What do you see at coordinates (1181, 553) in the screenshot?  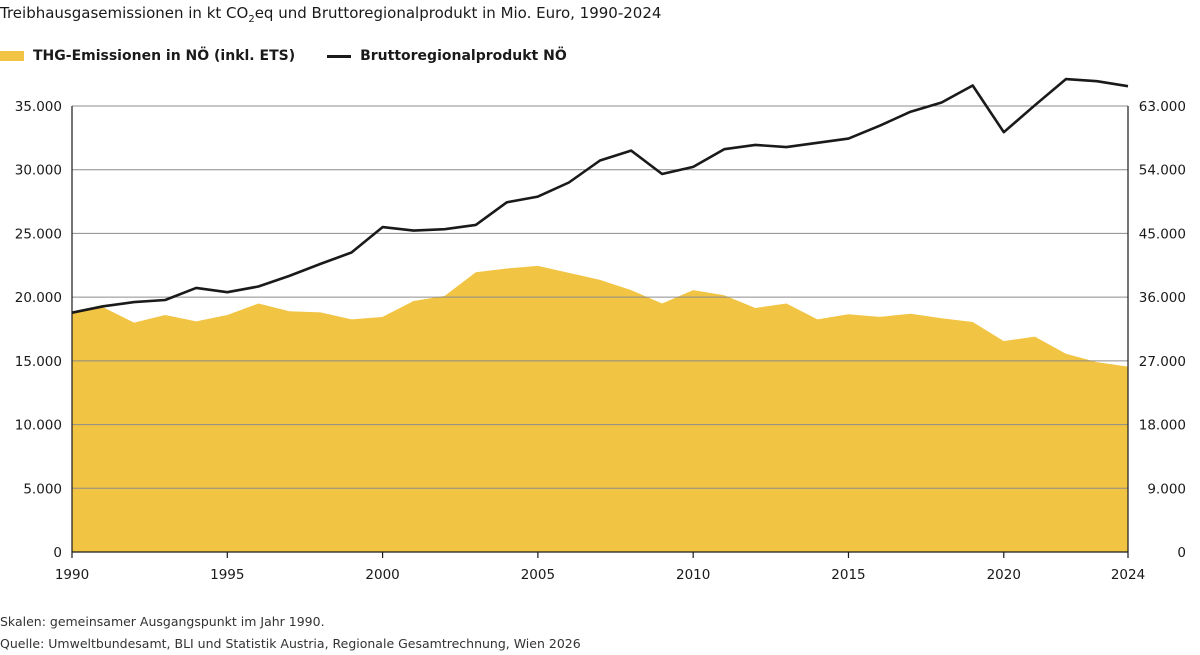 I see `y-right-tick-label: 0` at bounding box center [1181, 553].